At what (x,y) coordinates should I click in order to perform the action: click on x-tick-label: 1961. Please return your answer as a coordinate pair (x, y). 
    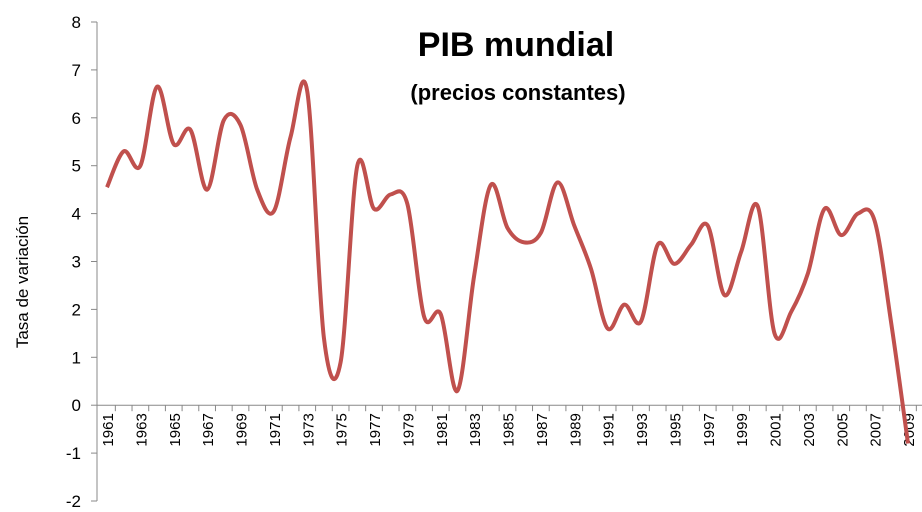
    Looking at the image, I should click on (108, 429).